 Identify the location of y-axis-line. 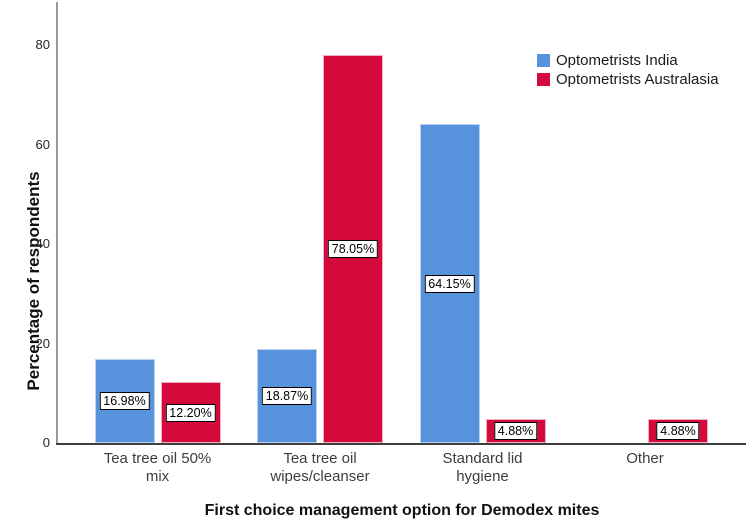
(57, 223).